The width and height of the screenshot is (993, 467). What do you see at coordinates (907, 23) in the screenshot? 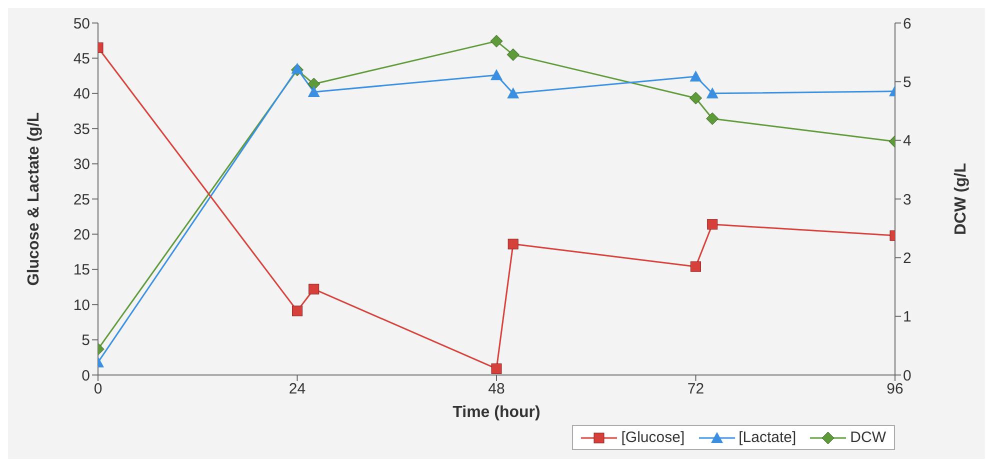
I see `y2-tick-label: 6` at bounding box center [907, 23].